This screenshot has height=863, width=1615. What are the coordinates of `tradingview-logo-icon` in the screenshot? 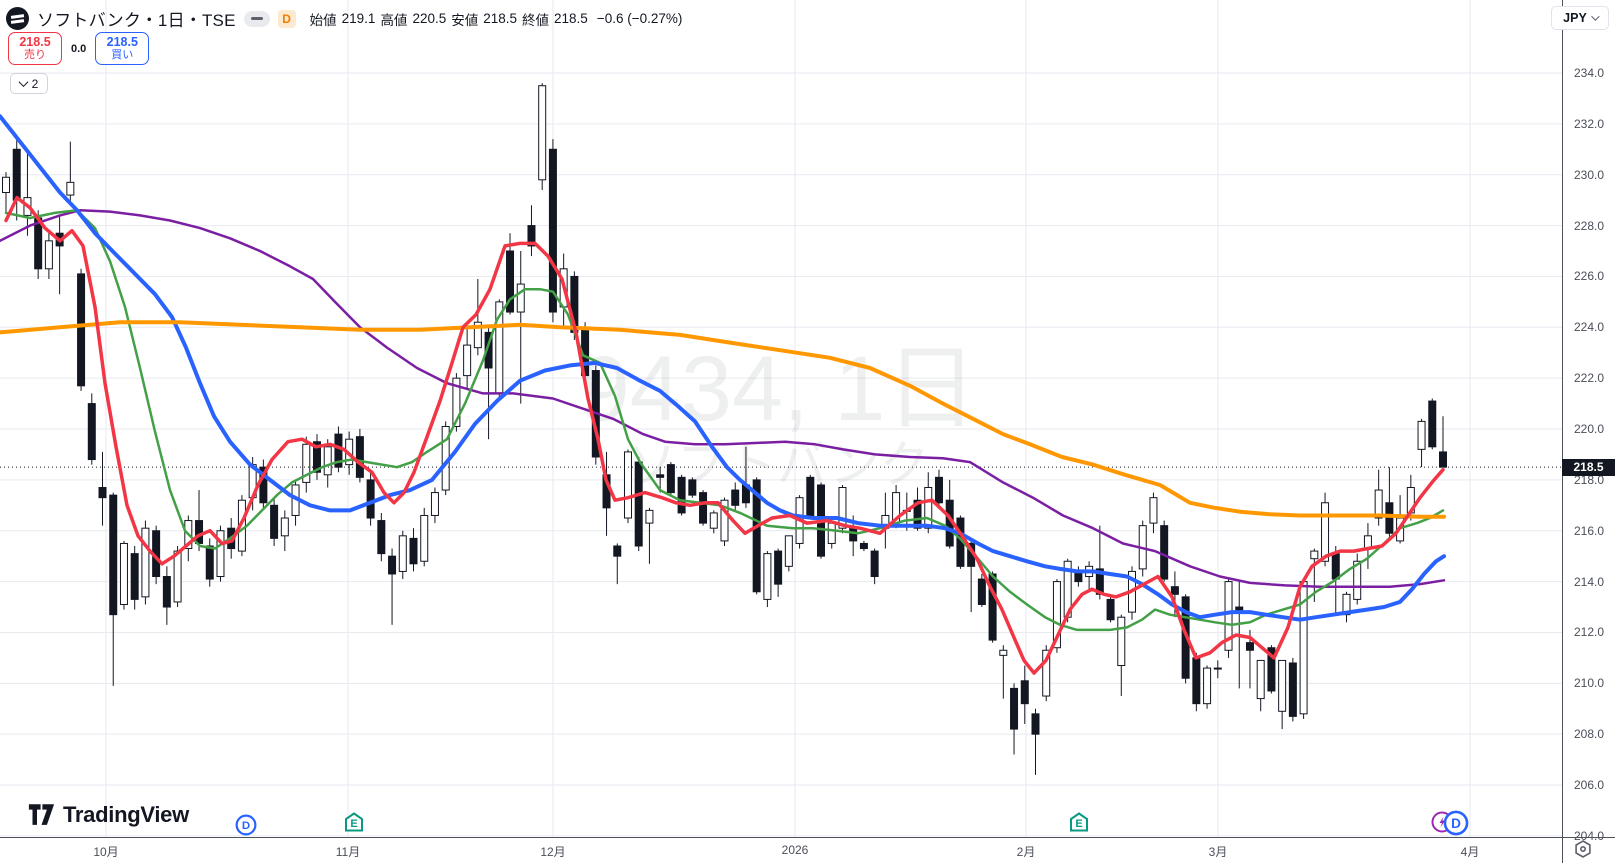 It's located at (41, 814).